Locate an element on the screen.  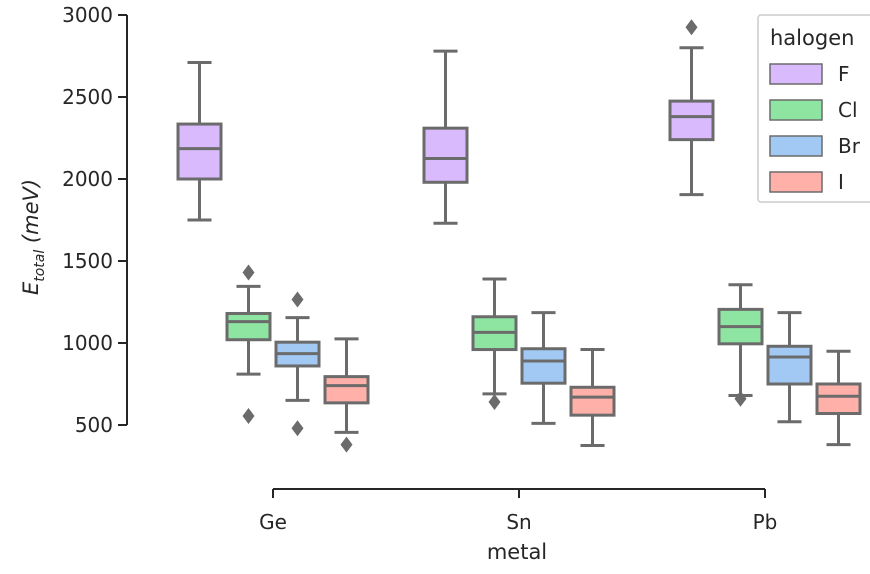
x-ticks: Ge Sn Pb is located at coordinates (518, 511).